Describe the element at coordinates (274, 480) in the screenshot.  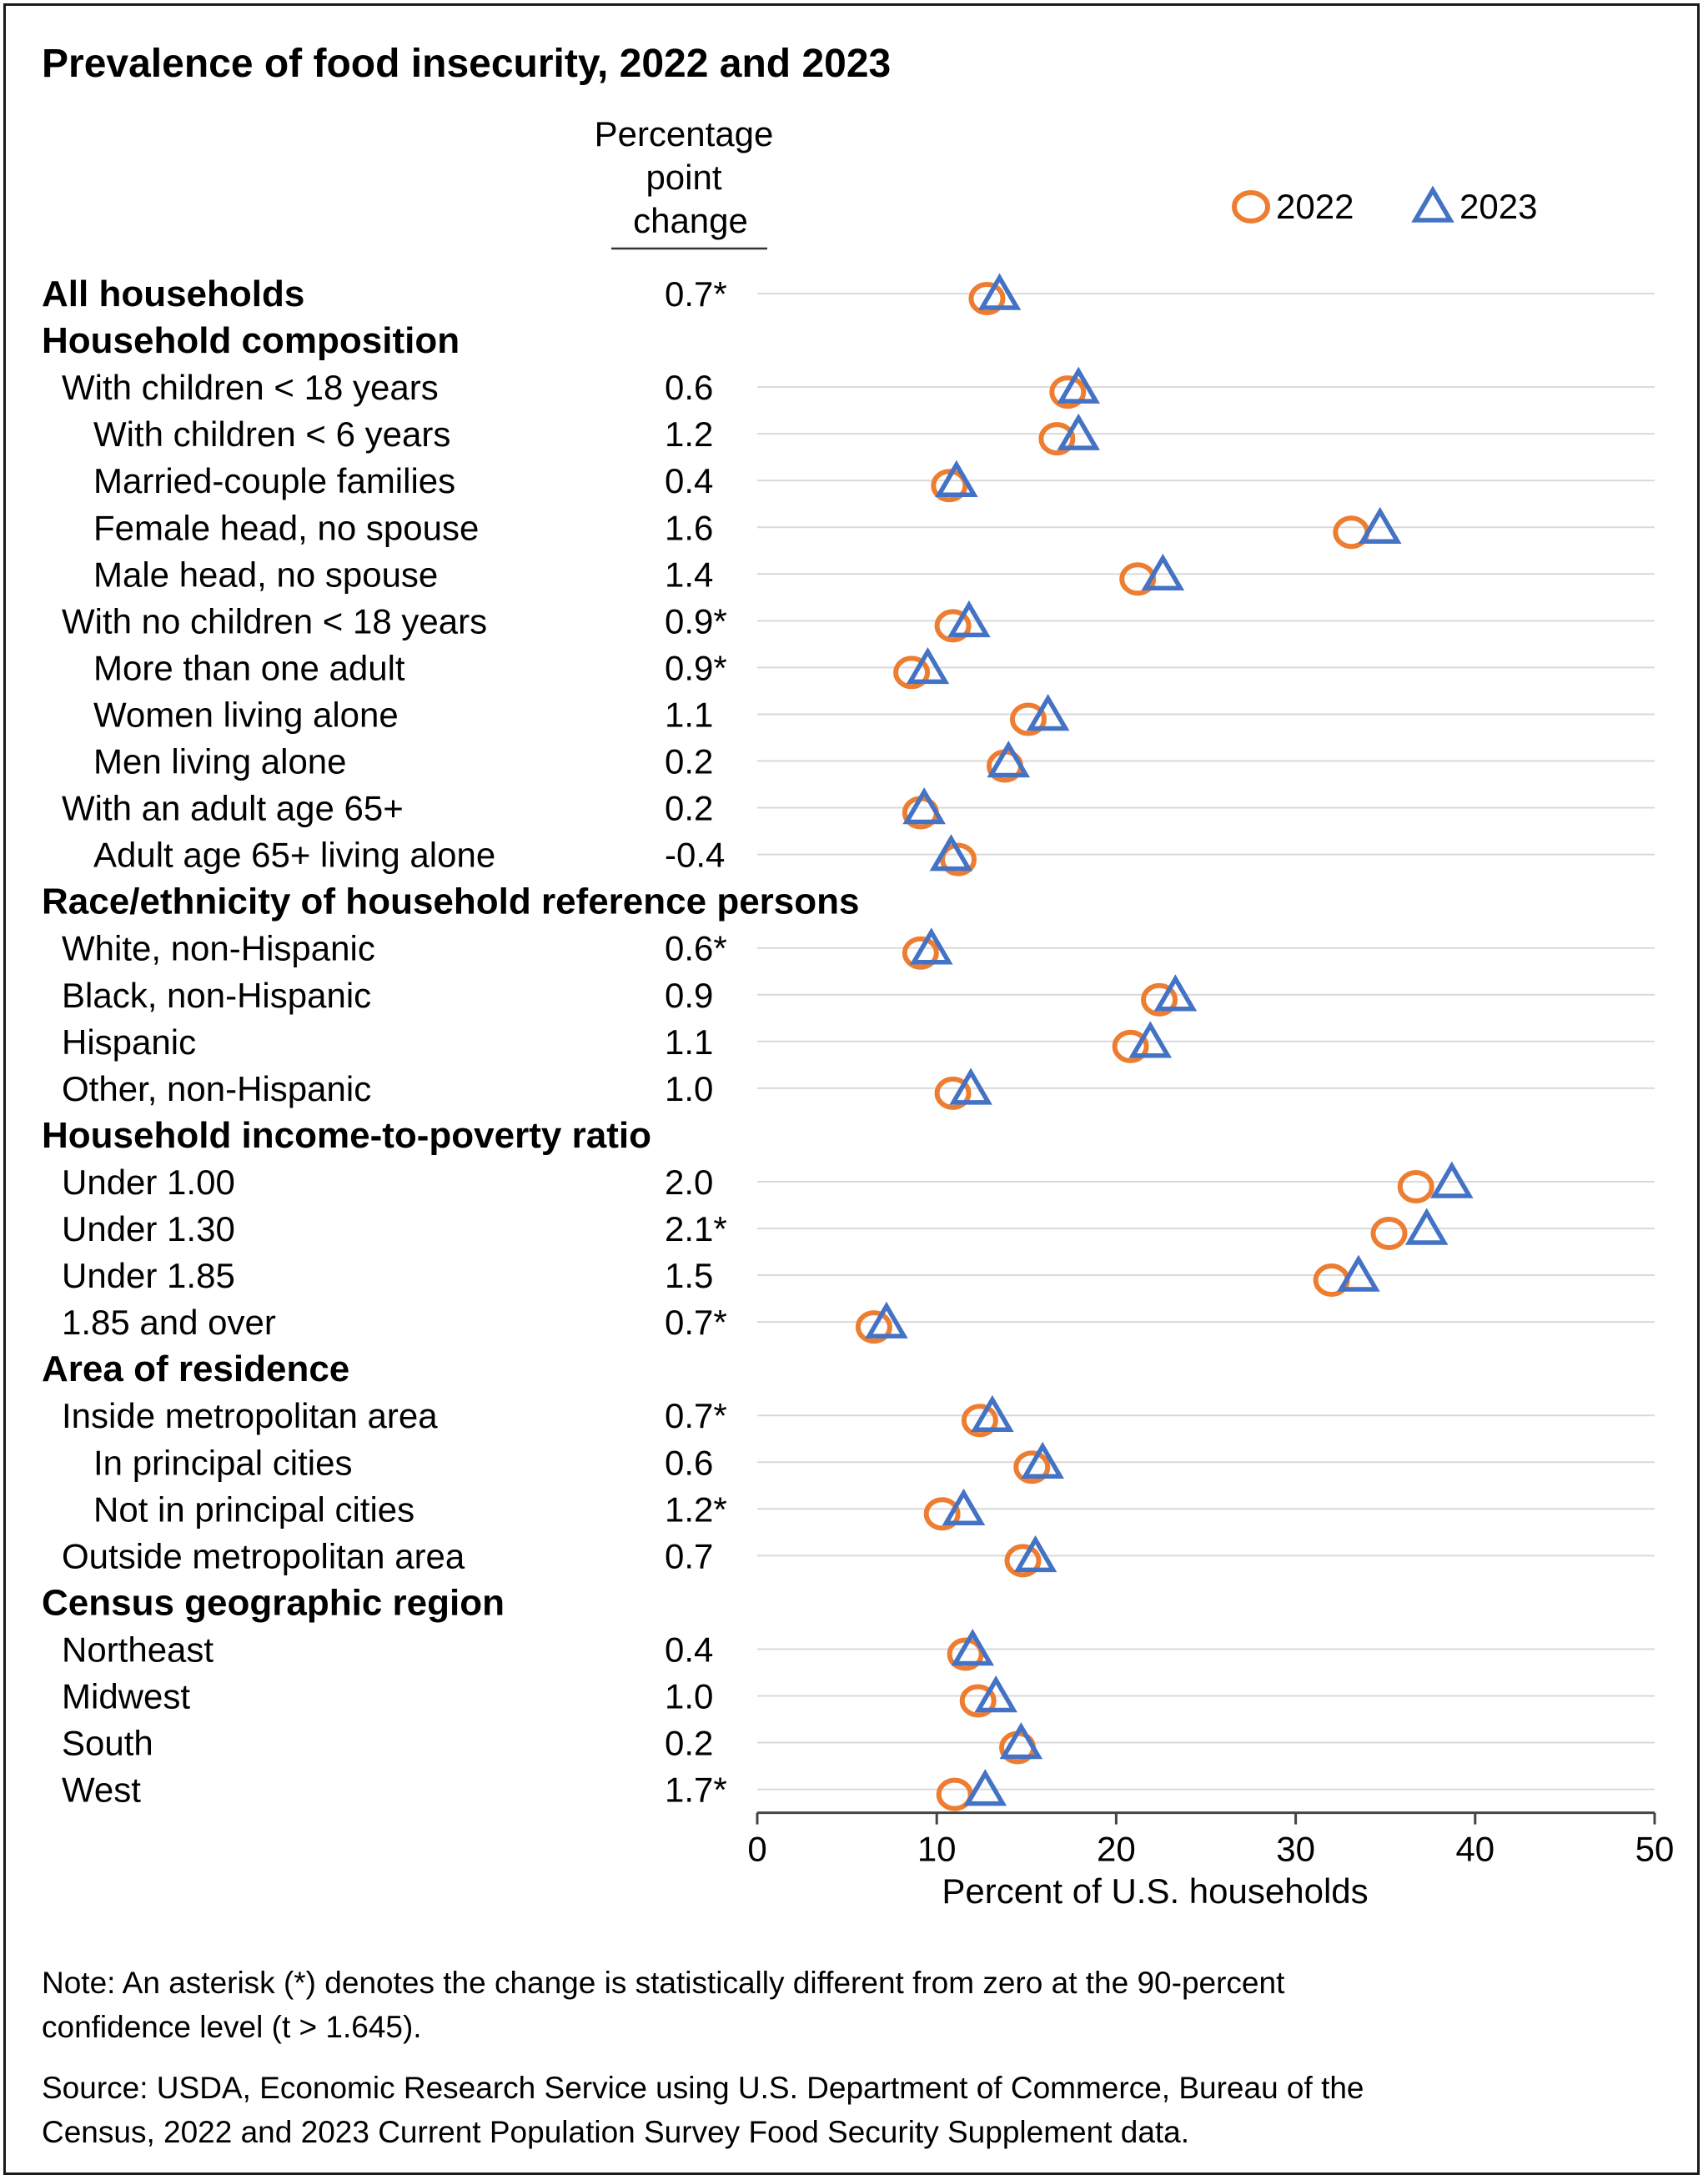
I see `row-label-married-couple-families: Married-couple families` at that location.